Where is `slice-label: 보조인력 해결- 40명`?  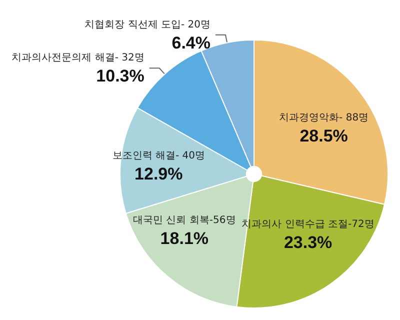
slice-label: 보조인력 해결- 40명 is located at coordinates (158, 156).